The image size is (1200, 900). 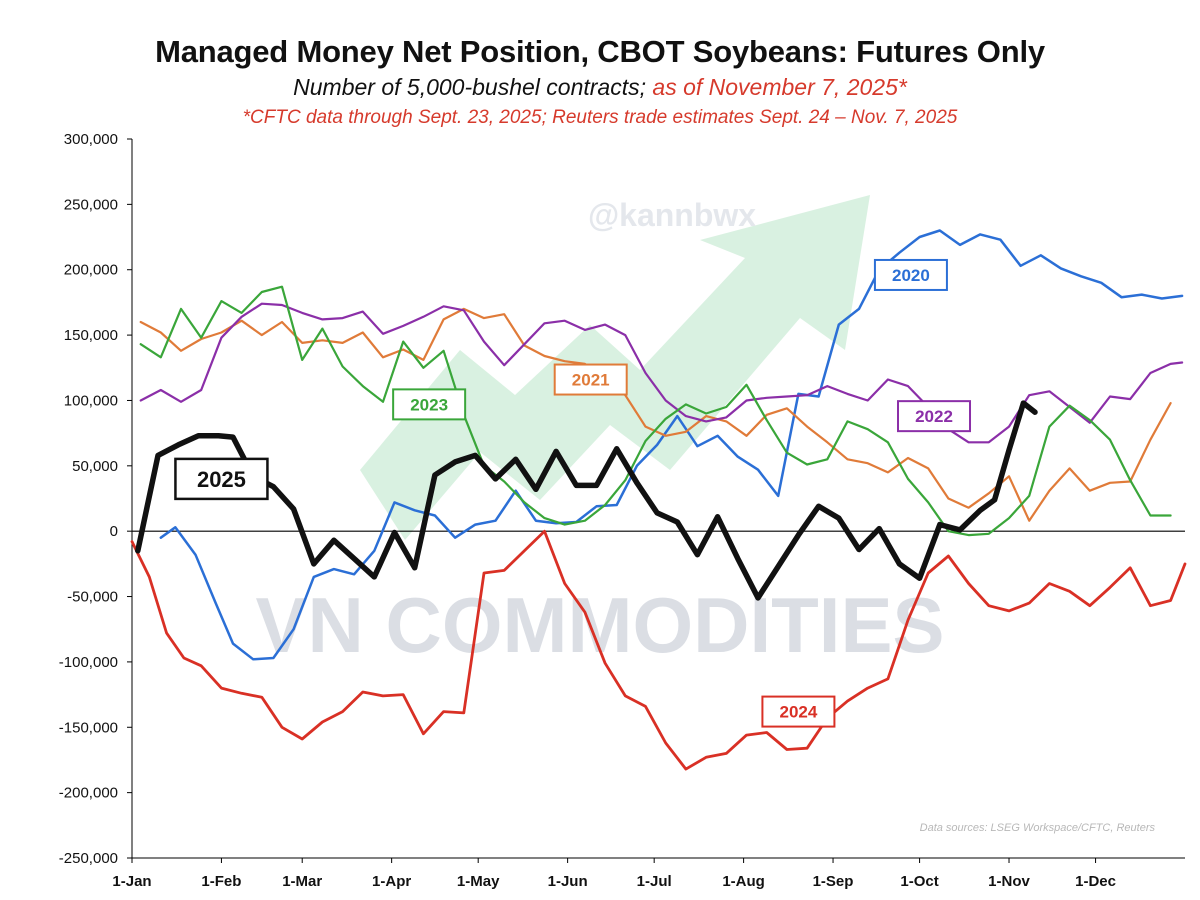 I want to click on x-tick-label: 1-Jan, so click(x=131, y=881).